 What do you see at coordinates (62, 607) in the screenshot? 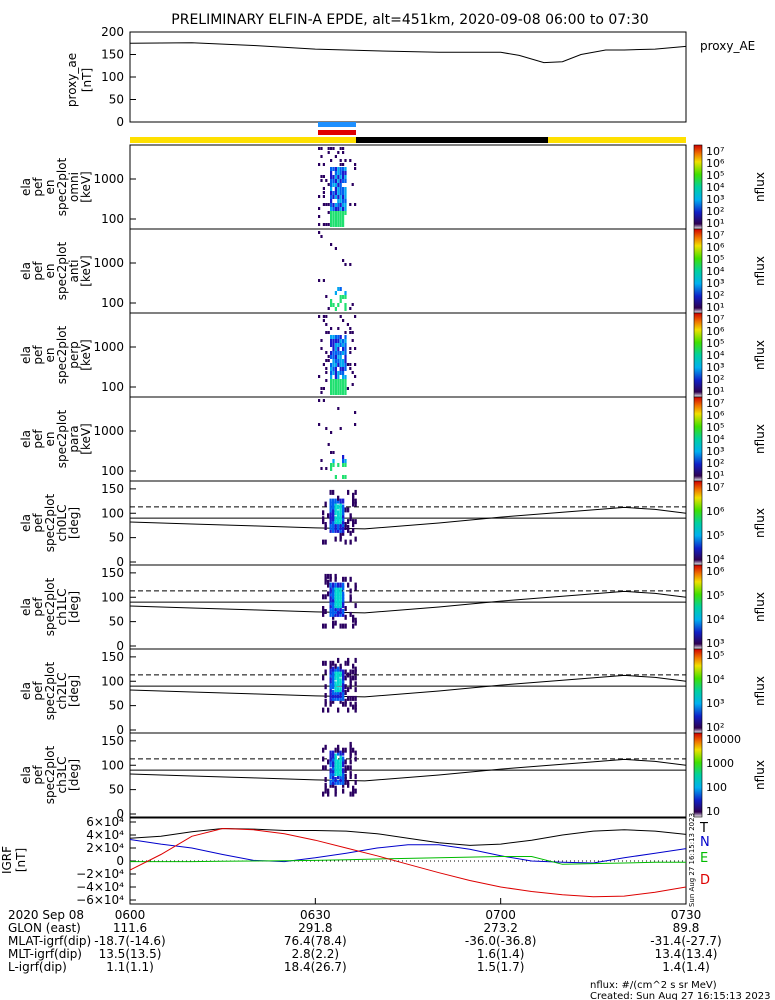
I see `panel-ylabel-line: ch1LC` at bounding box center [62, 607].